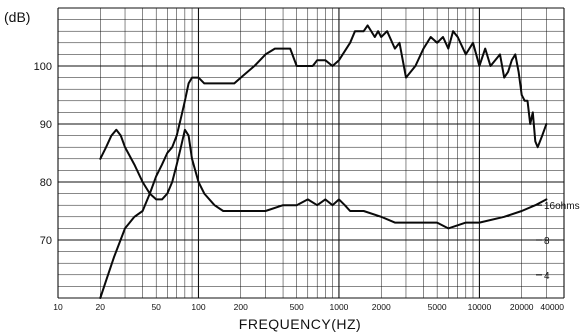 Image resolution: width=580 pixels, height=333 pixels. I want to click on x-tick-label: 5000, so click(437, 307).